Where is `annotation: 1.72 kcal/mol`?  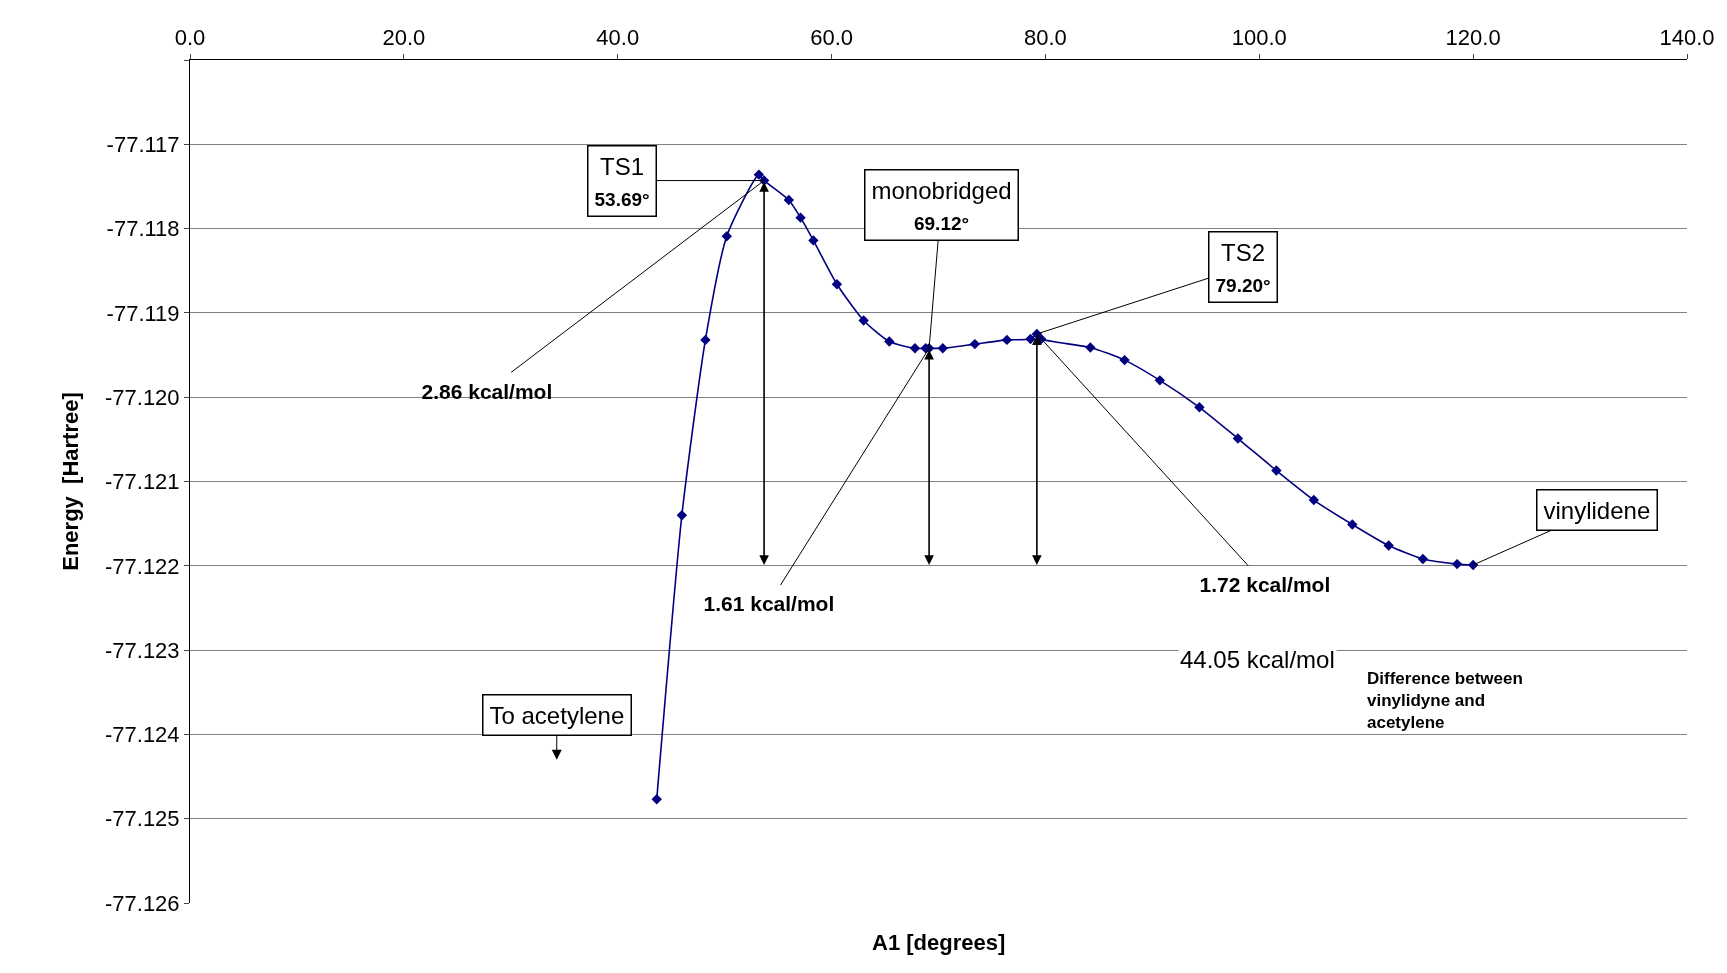
annotation: 1.72 kcal/mol is located at coordinates (1265, 584).